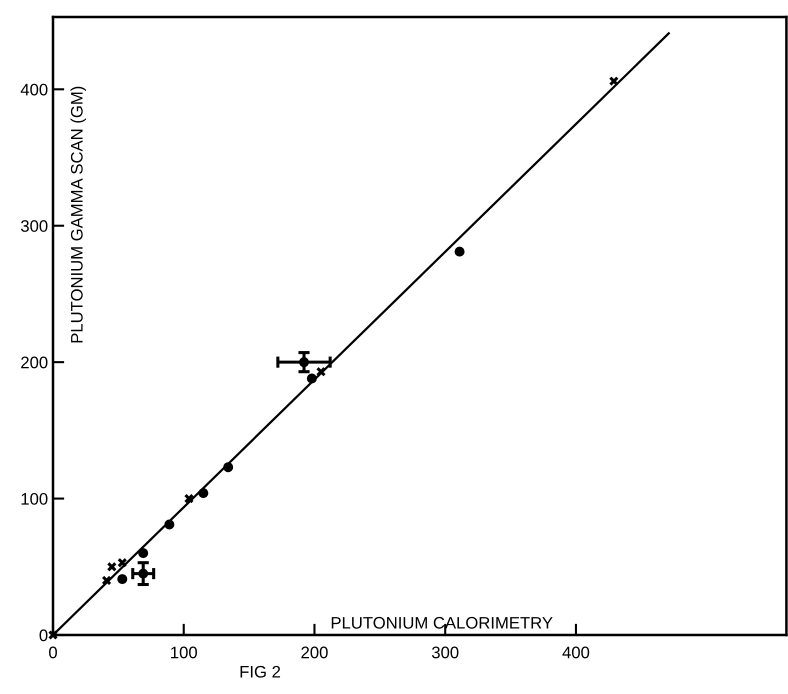  I want to click on y-tick-label: 400, so click(34, 90).